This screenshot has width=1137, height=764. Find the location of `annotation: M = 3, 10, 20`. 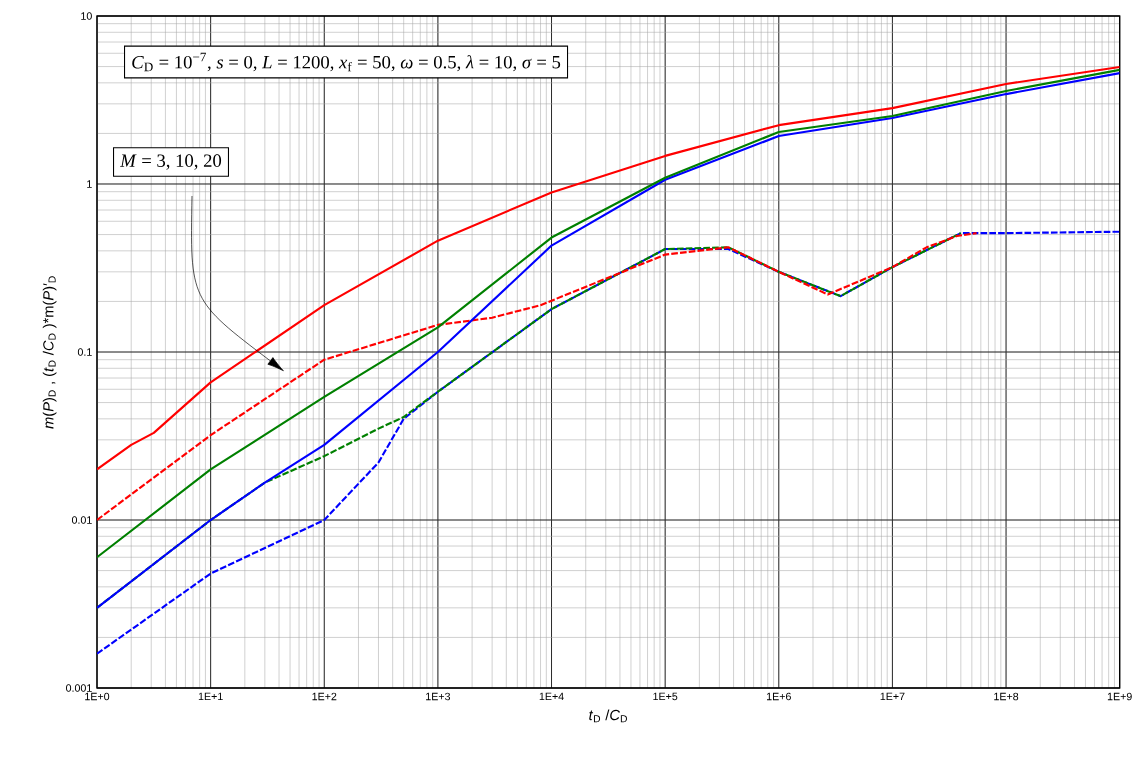

annotation: M = 3, 10, 20 is located at coordinates (171, 162).